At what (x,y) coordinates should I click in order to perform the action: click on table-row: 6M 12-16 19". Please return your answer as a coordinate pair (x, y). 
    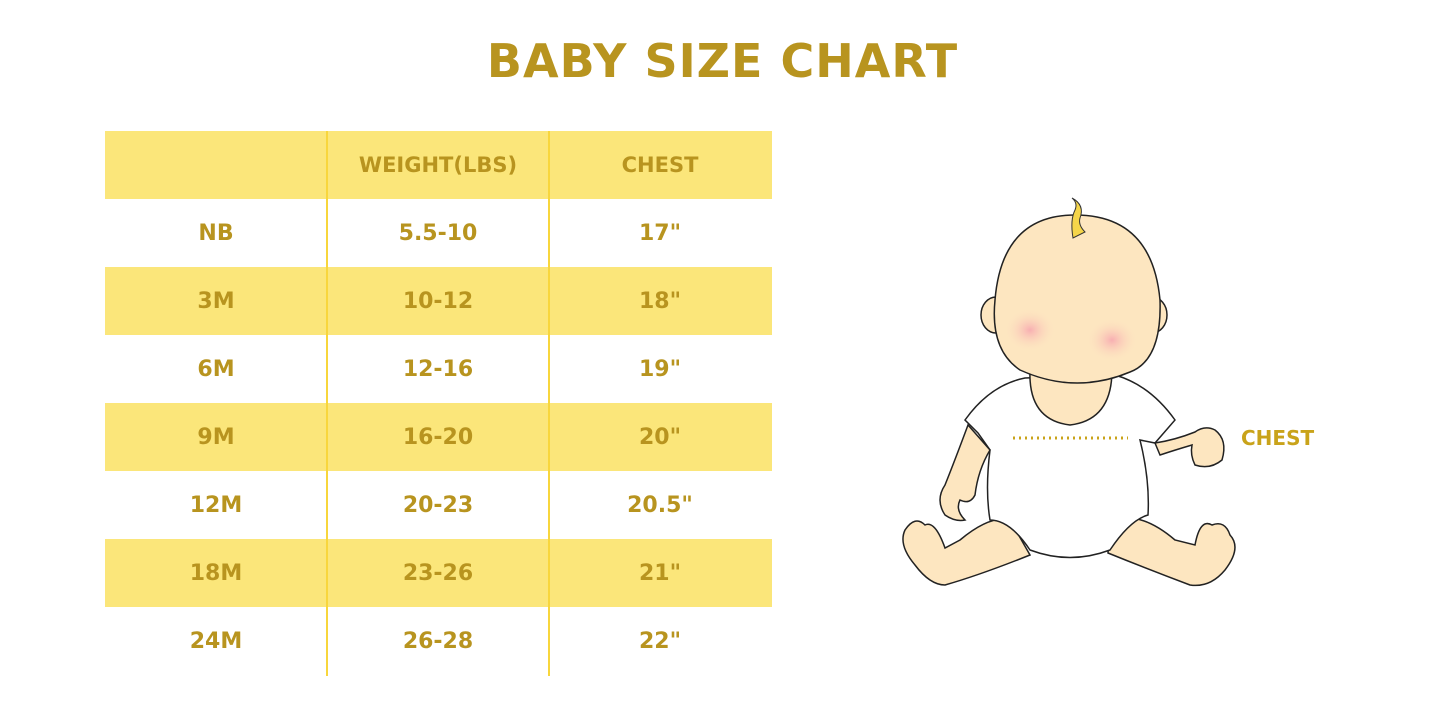
    Looking at the image, I should click on (438, 369).